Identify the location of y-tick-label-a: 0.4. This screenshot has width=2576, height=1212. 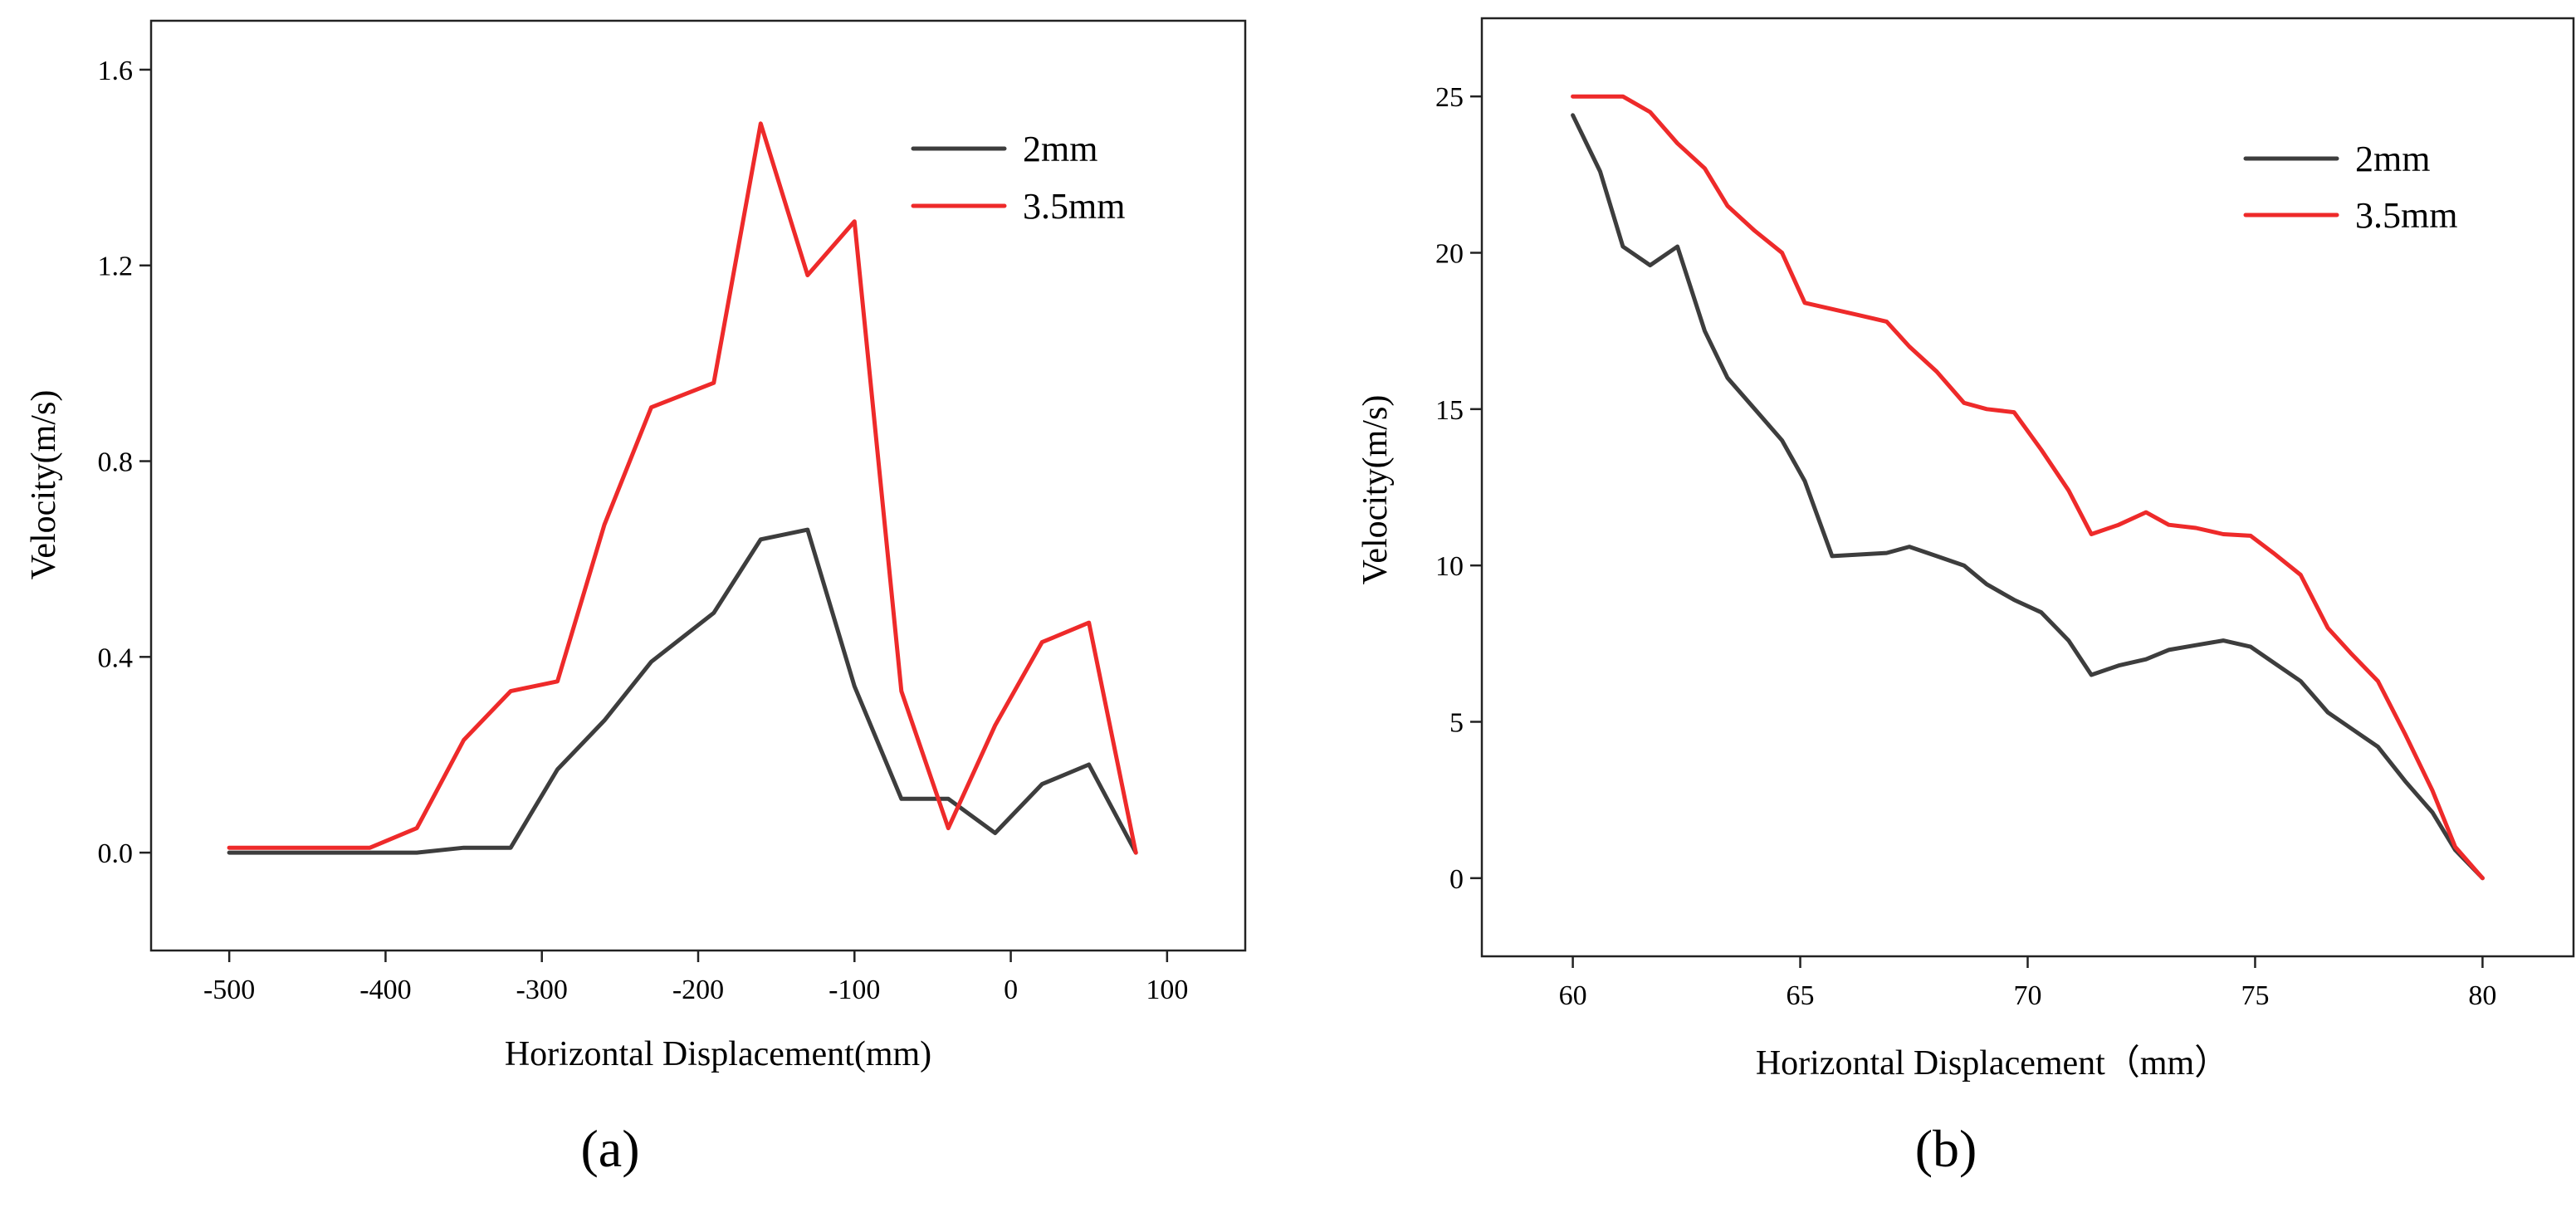
(116, 658).